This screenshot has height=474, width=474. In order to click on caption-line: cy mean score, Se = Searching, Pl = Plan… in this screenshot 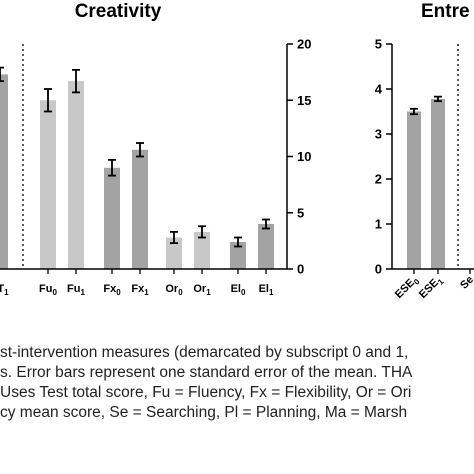, I will do `click(204, 412)`.